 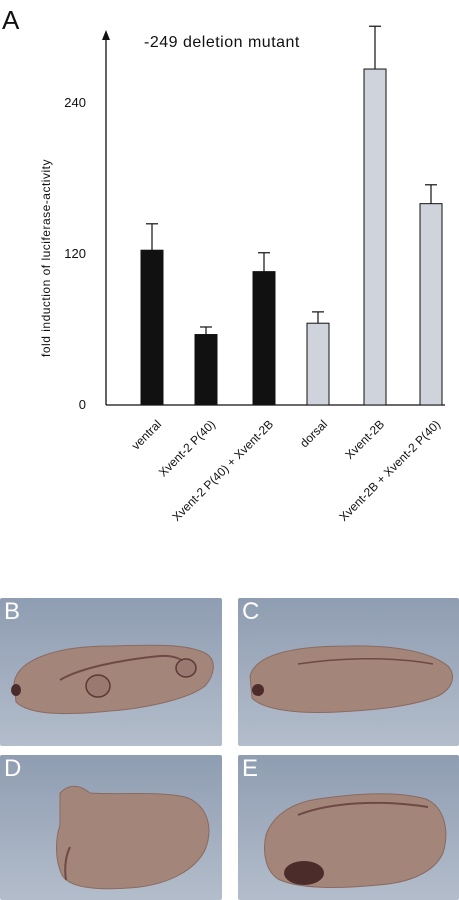 What do you see at coordinates (389, 470) in the screenshot?
I see `category-label: Xvent-2B + Xvent-2 P(40)` at bounding box center [389, 470].